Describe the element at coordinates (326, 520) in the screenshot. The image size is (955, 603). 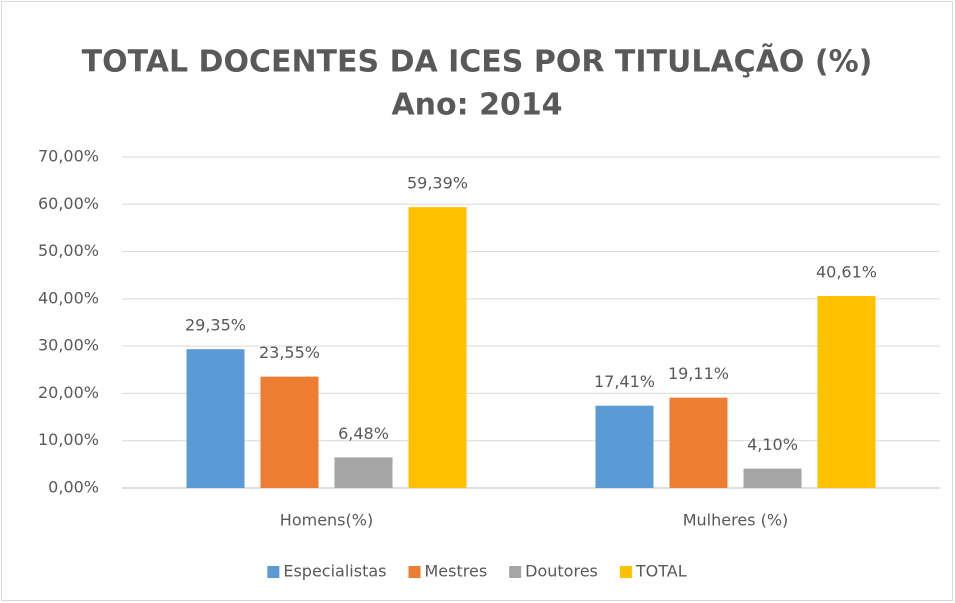
I see `x-tick-label: Homens(%)` at that location.